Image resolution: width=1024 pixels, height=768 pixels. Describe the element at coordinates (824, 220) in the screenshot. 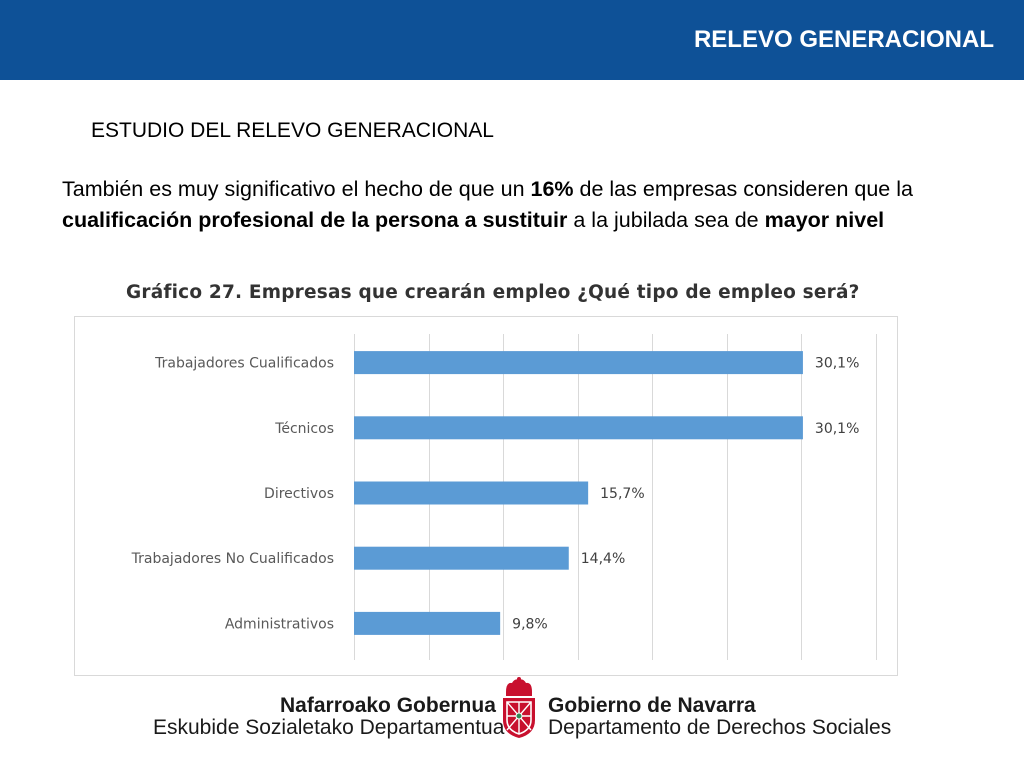

I see `body-bold-3: mayor nivel` at that location.